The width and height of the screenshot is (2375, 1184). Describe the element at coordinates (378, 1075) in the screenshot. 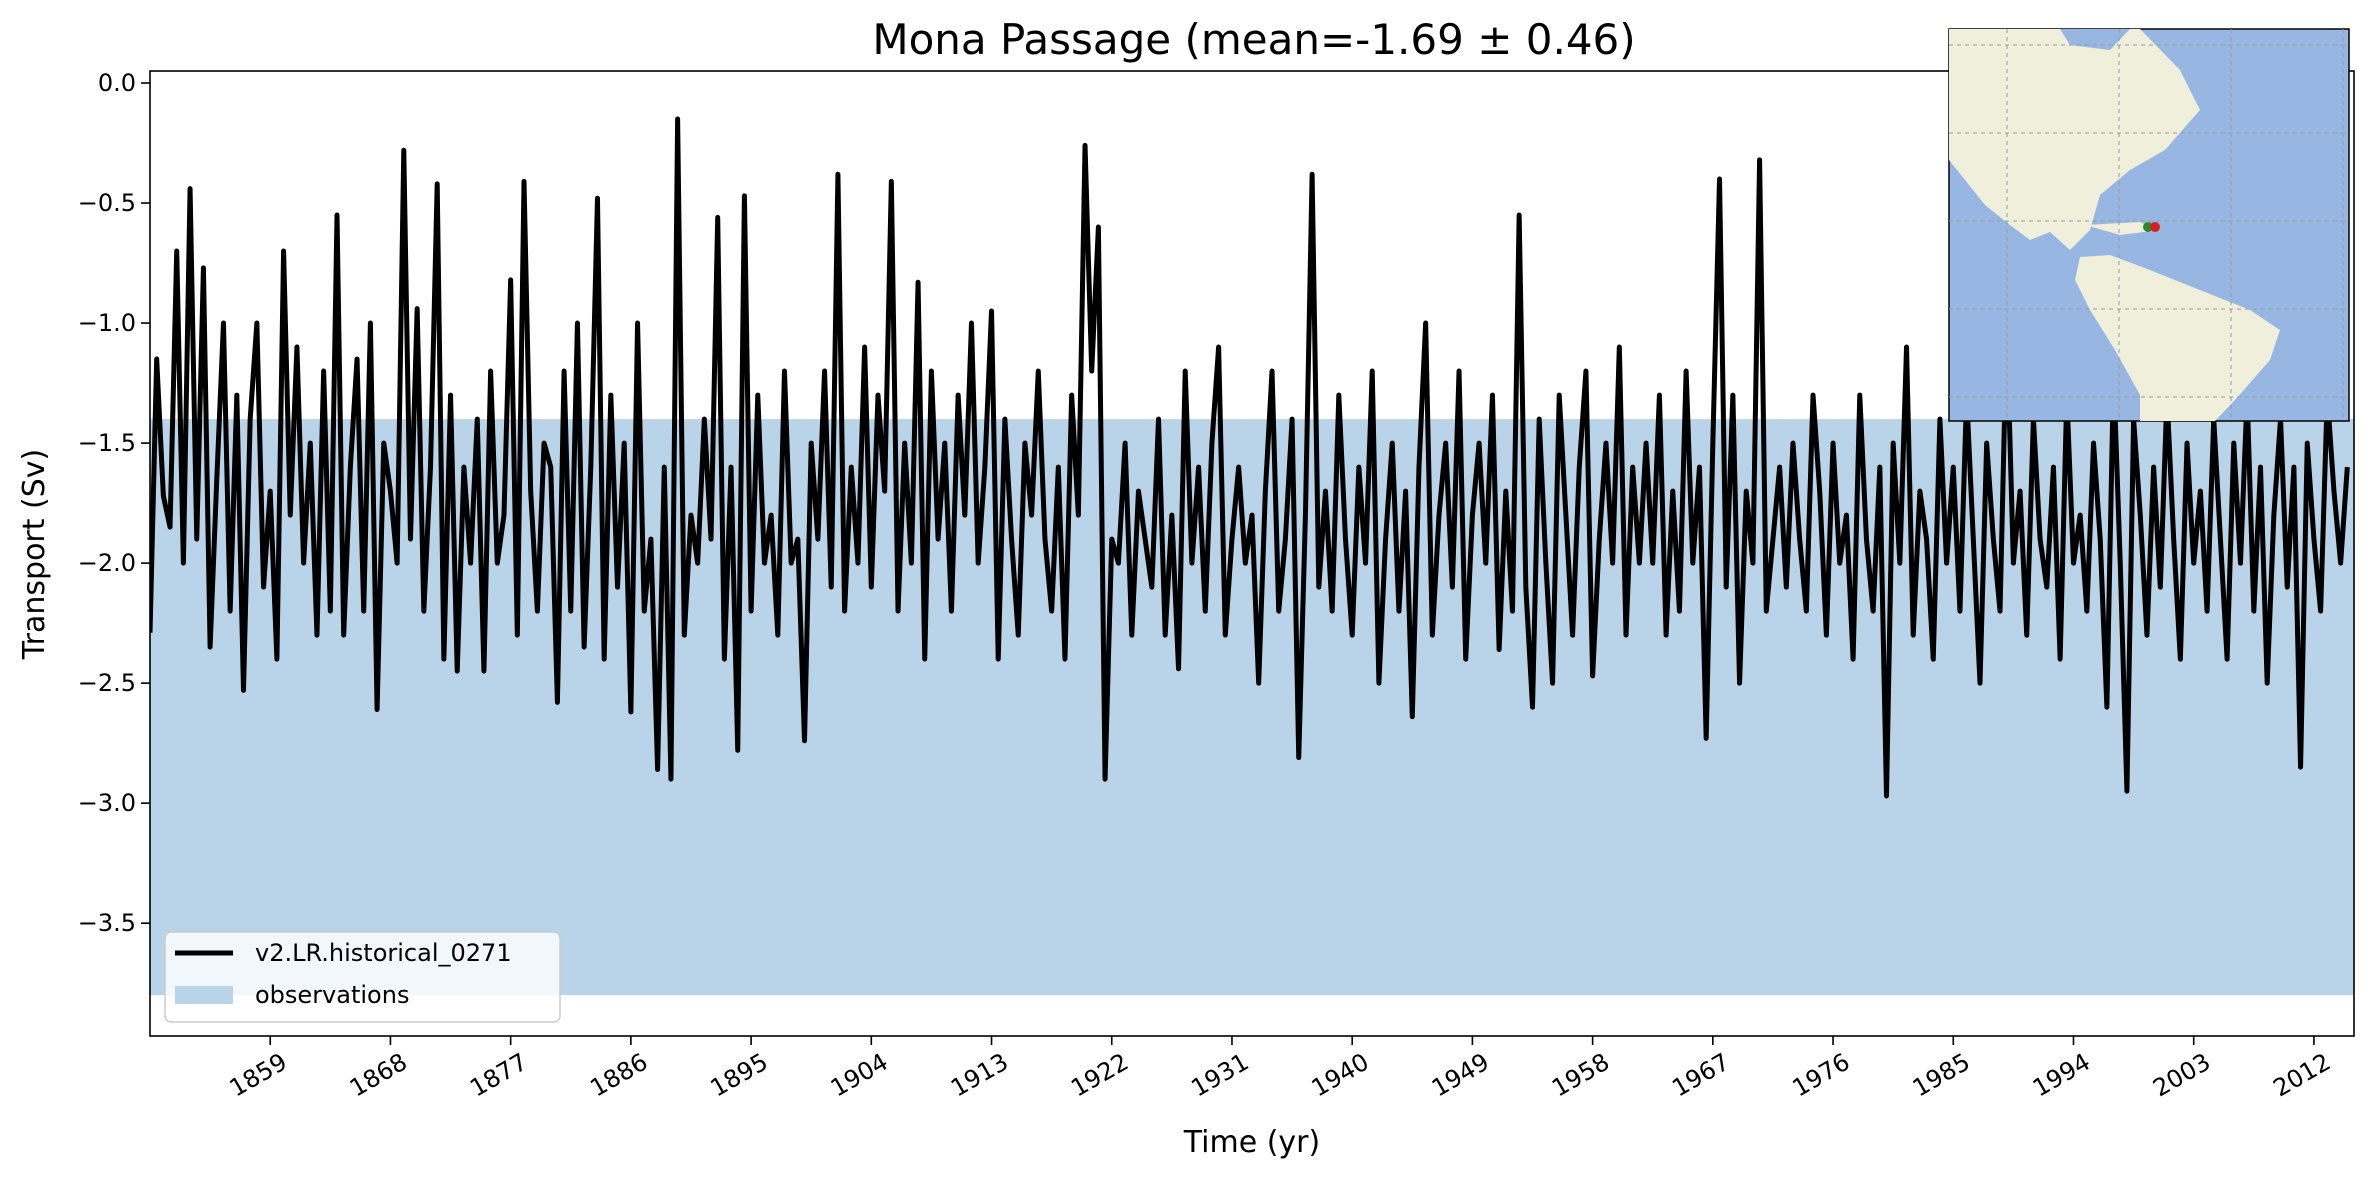

I see `x-tick-label: 1868` at that location.